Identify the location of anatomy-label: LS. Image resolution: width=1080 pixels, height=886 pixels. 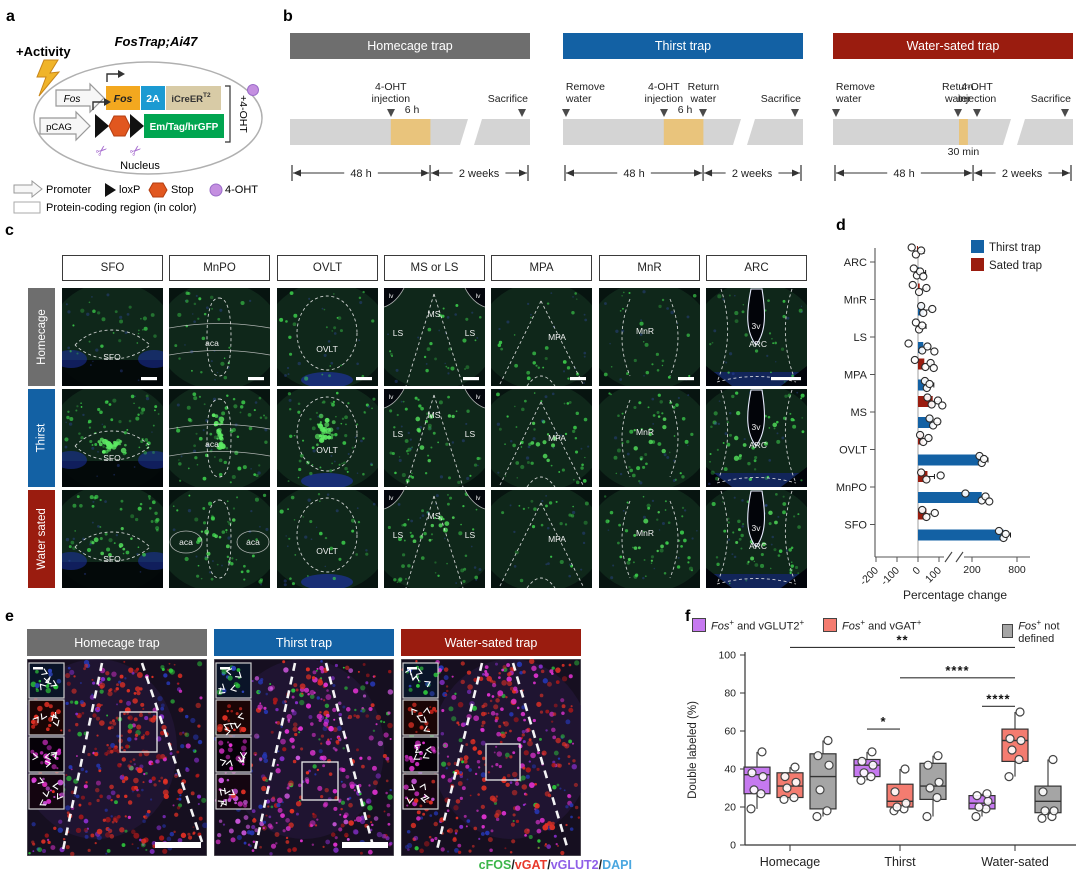
(398, 535).